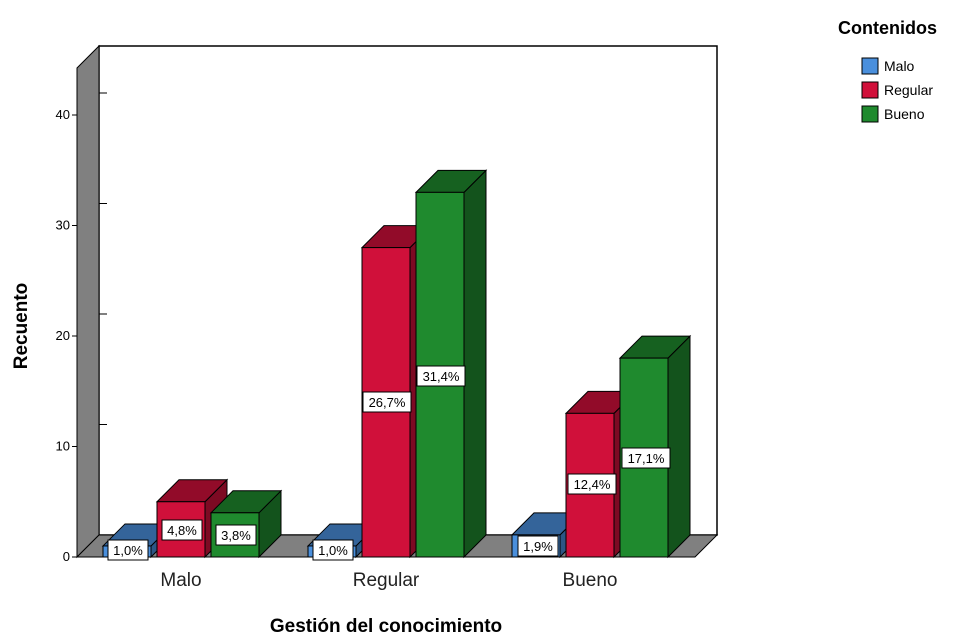  Describe the element at coordinates (655, 446) in the screenshot. I see `bar-bueno-bueno` at that location.